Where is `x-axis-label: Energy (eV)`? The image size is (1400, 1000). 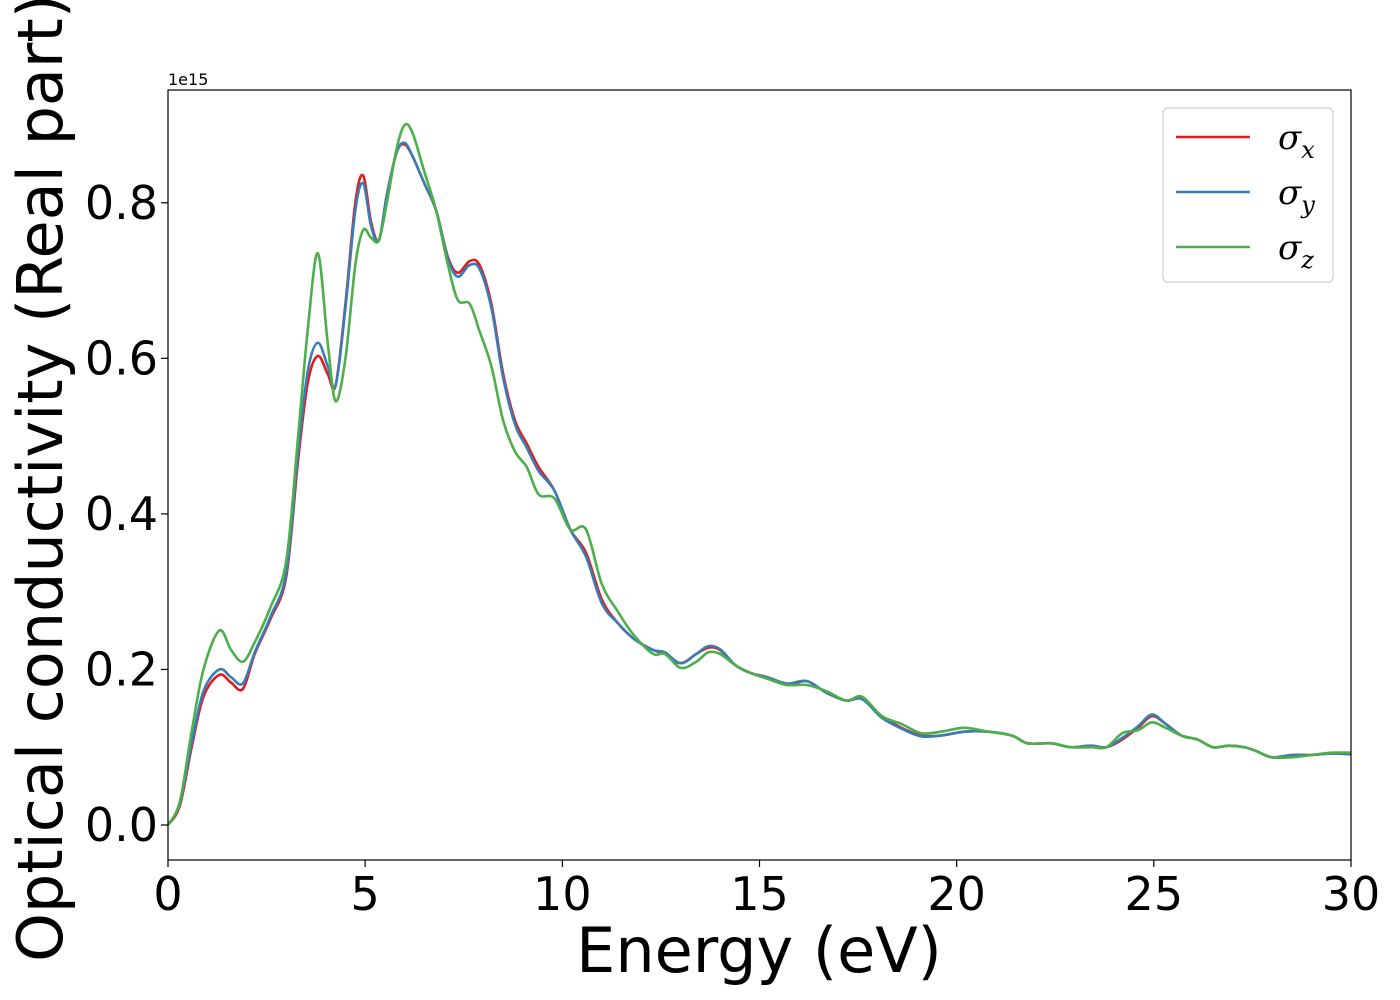 x-axis-label: Energy (eV) is located at coordinates (759, 950).